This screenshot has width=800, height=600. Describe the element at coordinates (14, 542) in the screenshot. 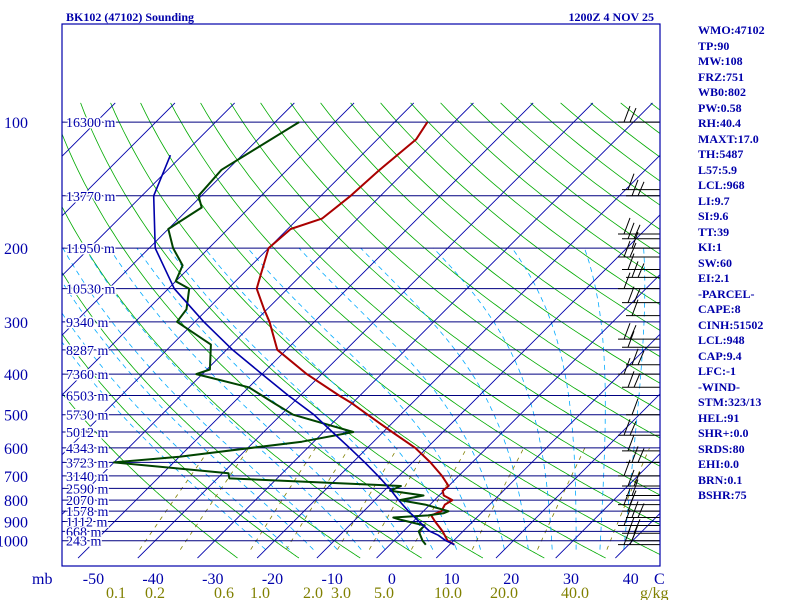

I see `pressure-tick-label: 1000` at that location.